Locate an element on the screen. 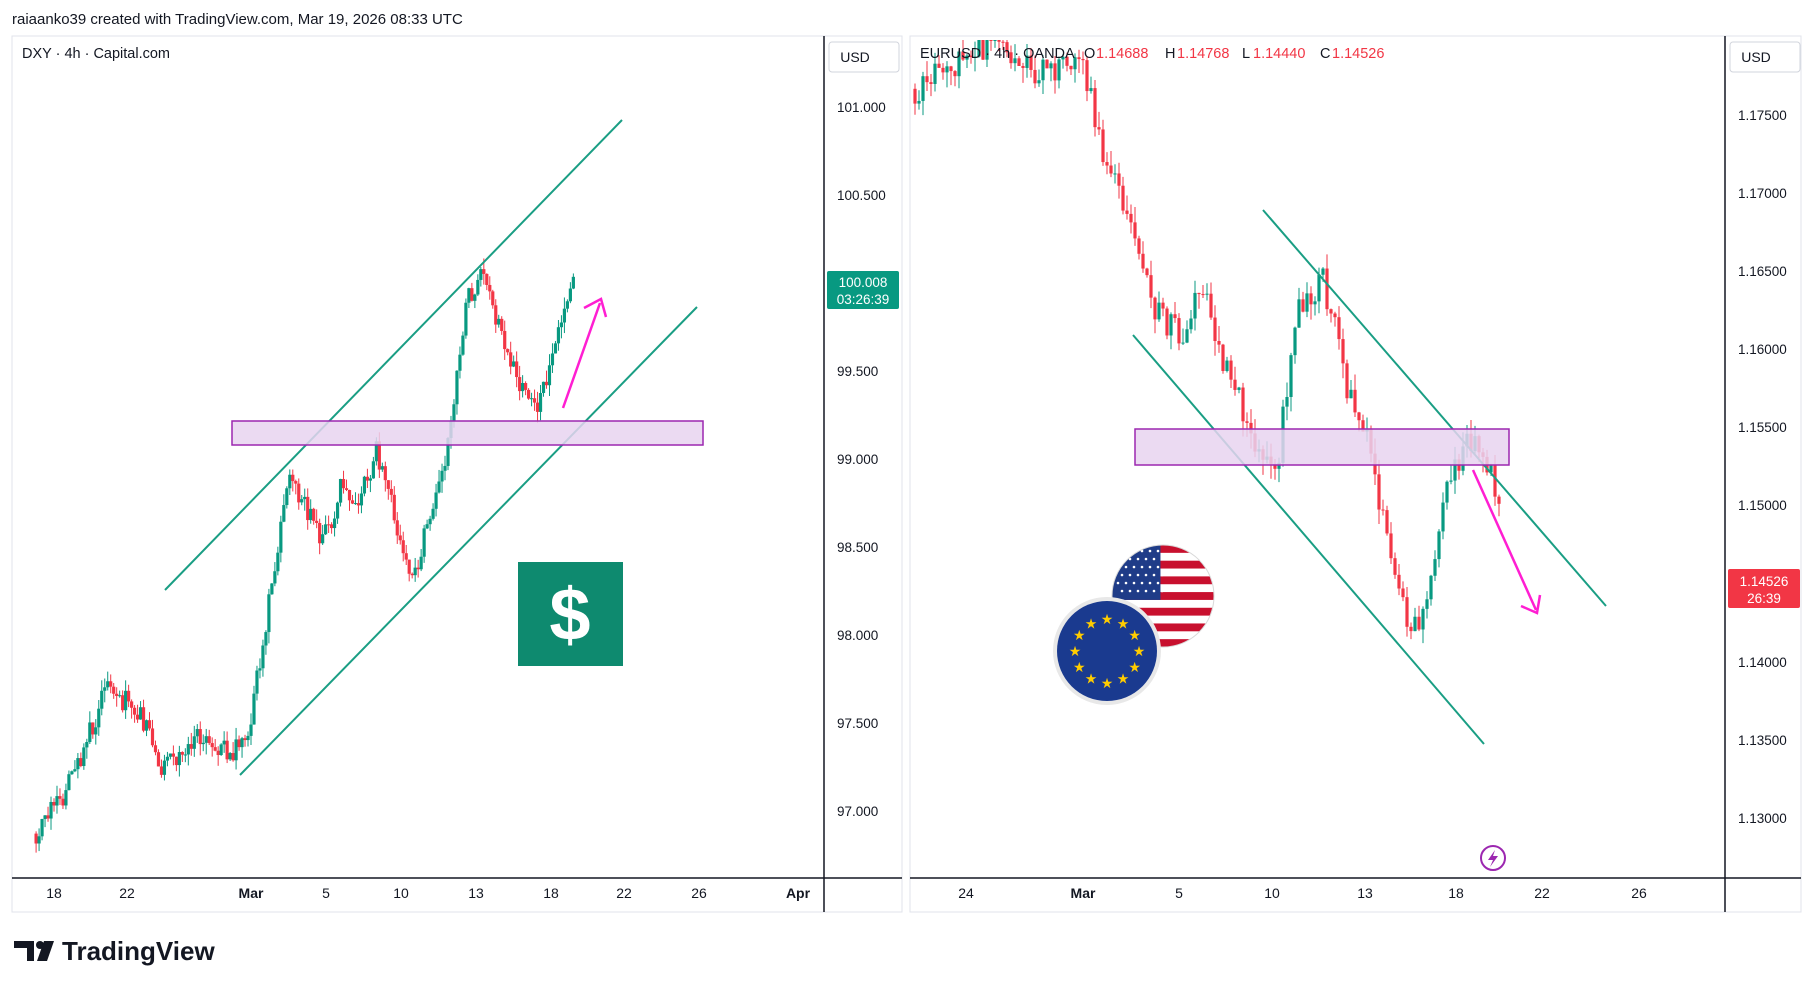 The width and height of the screenshot is (1813, 990). eurusd-price-tick: 1.13500 is located at coordinates (1762, 740).